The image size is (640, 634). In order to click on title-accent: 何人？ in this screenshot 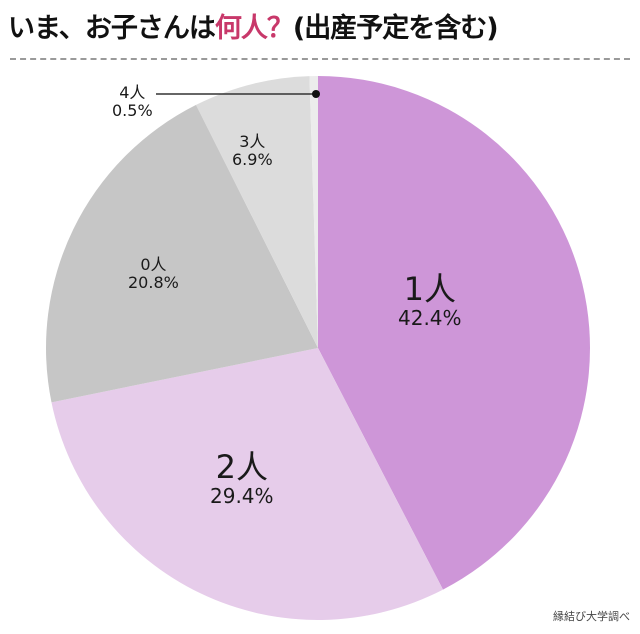, I will do `click(254, 28)`.